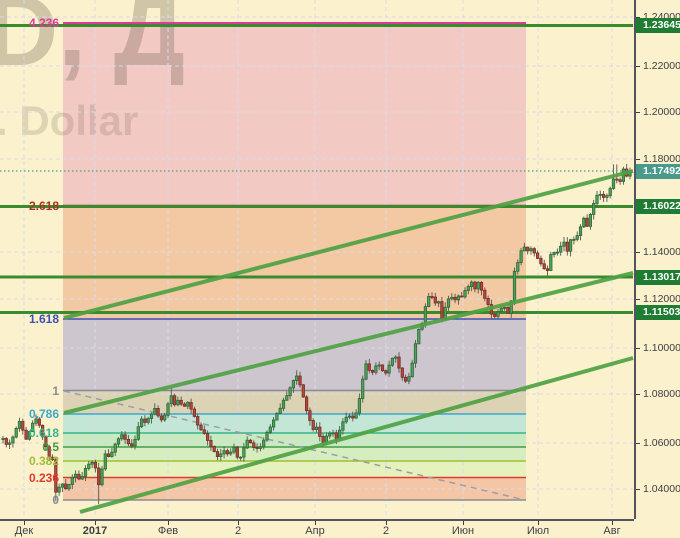 The width and height of the screenshot is (680, 538). What do you see at coordinates (294, 445) in the screenshot?
I see `fib-anchor-trendline` at bounding box center [294, 445].